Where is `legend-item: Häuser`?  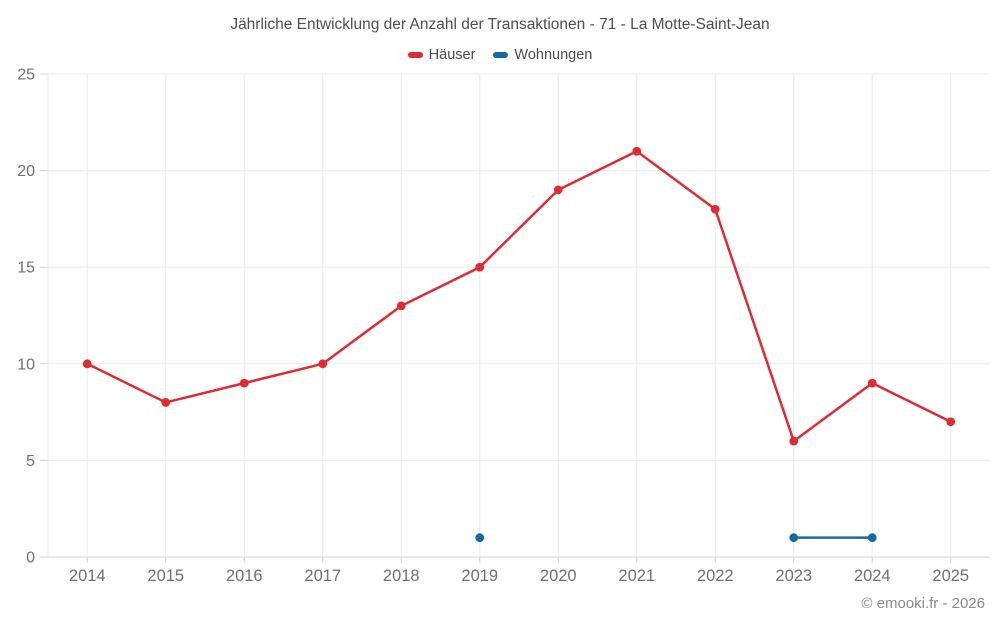
legend-item: Häuser is located at coordinates (441, 55).